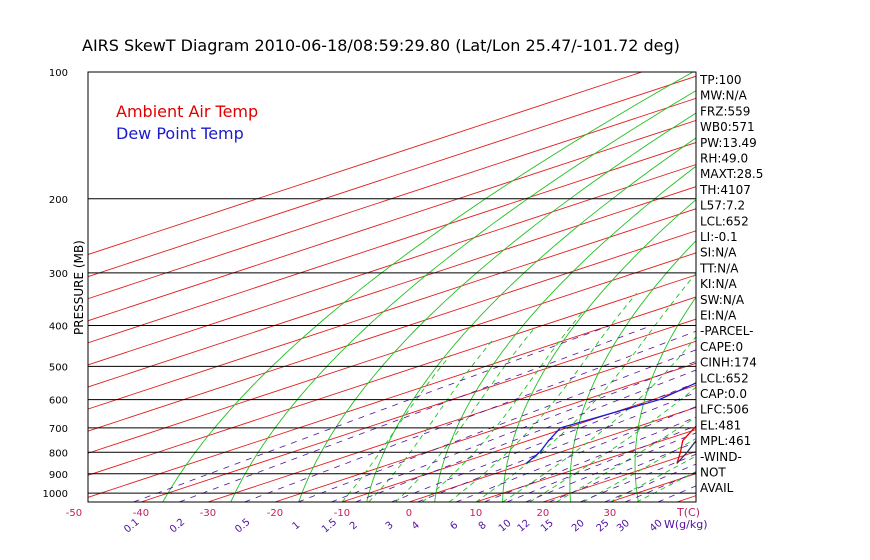 The image size is (870, 560). I want to click on pressure-tick-label: 800, so click(58, 453).